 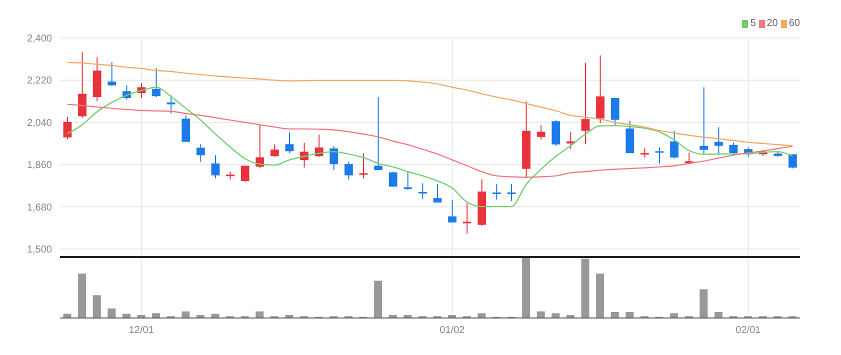 What do you see at coordinates (39, 208) in the screenshot?
I see `y-tick-label: 1,680` at bounding box center [39, 208].